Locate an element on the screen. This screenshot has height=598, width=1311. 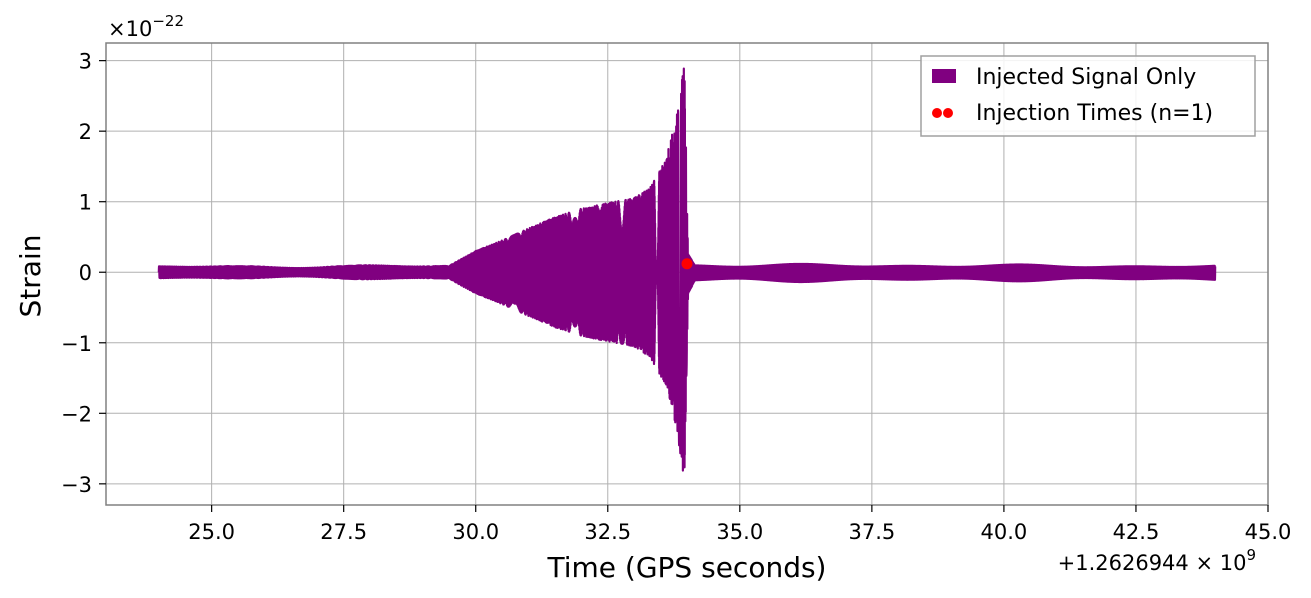
x-tick-label: 25.0 is located at coordinates (211, 532).